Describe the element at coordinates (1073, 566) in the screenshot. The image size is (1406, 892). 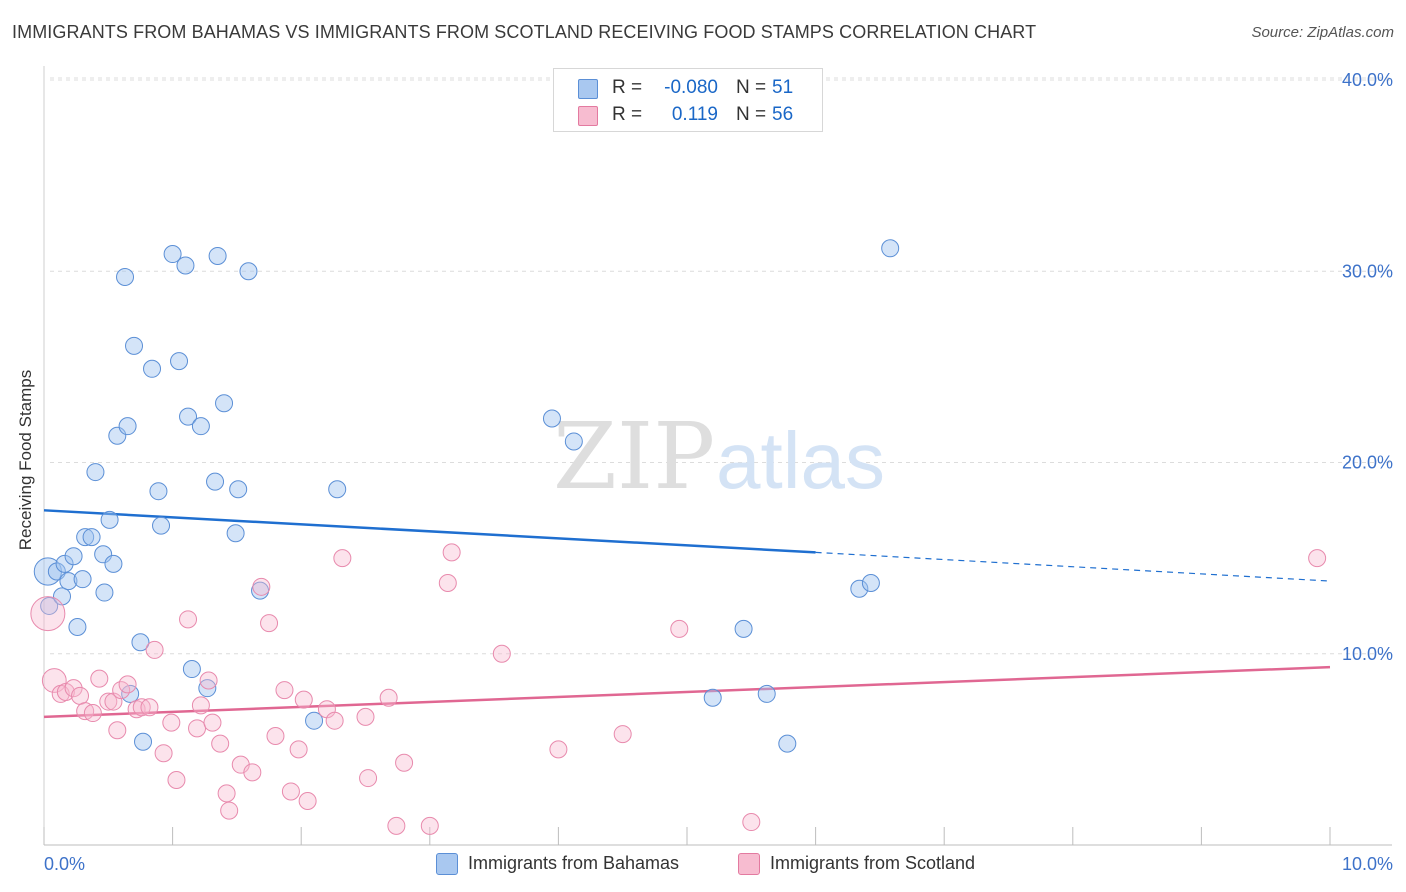
I see `trend-line-bahamas-extension` at that location.